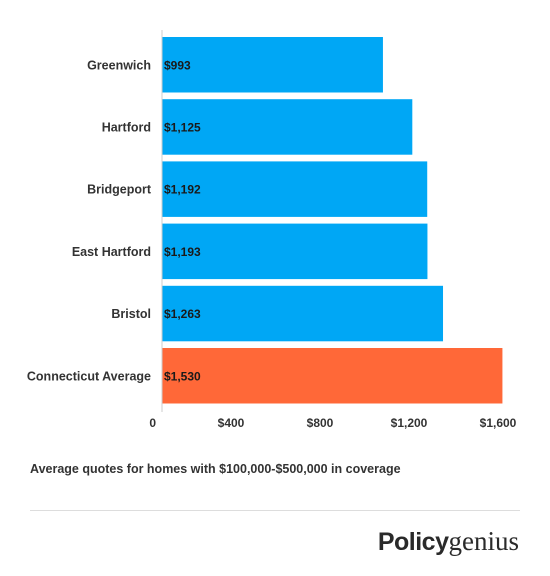  Describe the element at coordinates (332, 376) in the screenshot. I see `bar-connecticut-average` at that location.